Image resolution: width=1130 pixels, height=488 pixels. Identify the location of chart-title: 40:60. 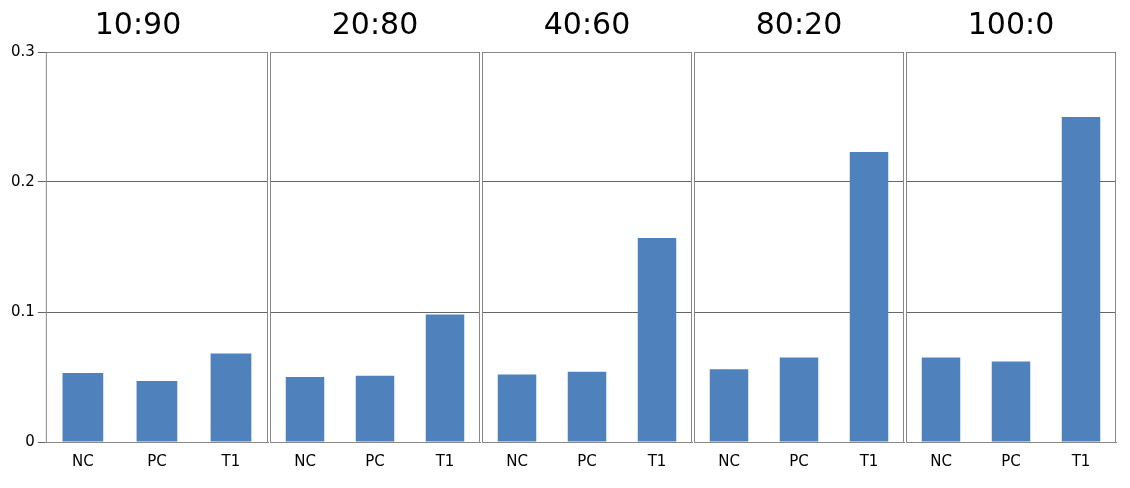
(587, 23).